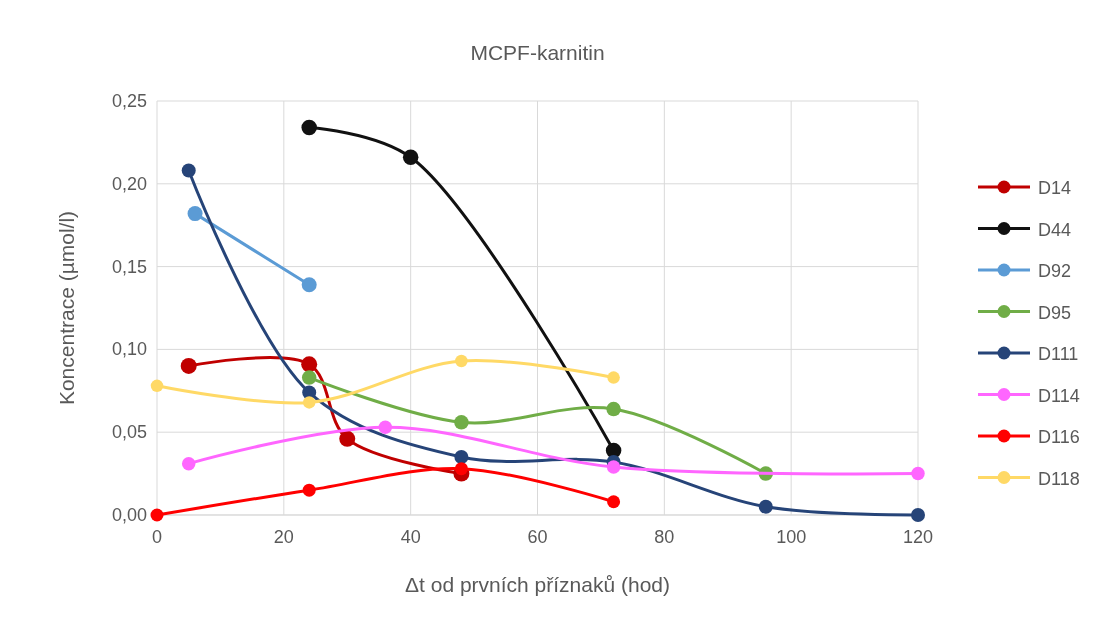  I want to click on legend-label: D95, so click(1055, 312).